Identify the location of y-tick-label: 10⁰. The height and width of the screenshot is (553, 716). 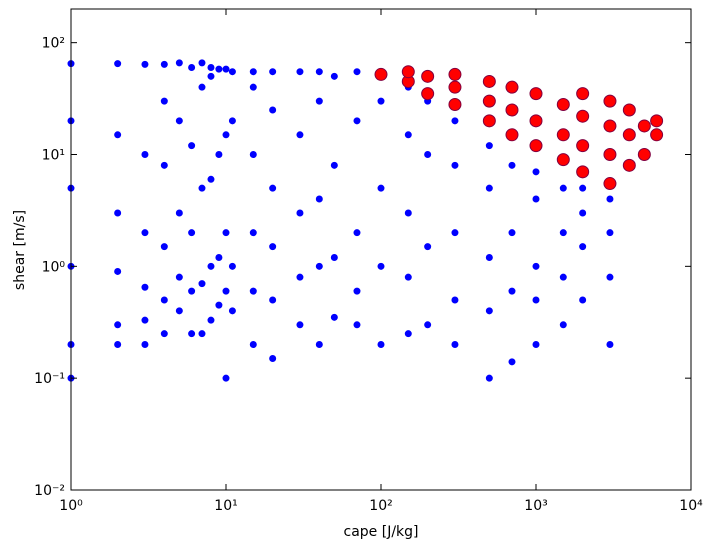
(54, 267).